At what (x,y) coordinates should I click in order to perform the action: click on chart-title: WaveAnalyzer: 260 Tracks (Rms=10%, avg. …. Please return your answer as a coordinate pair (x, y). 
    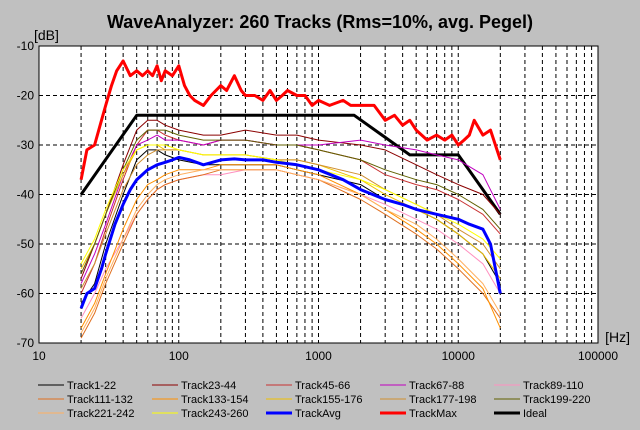
    Looking at the image, I should click on (320, 22).